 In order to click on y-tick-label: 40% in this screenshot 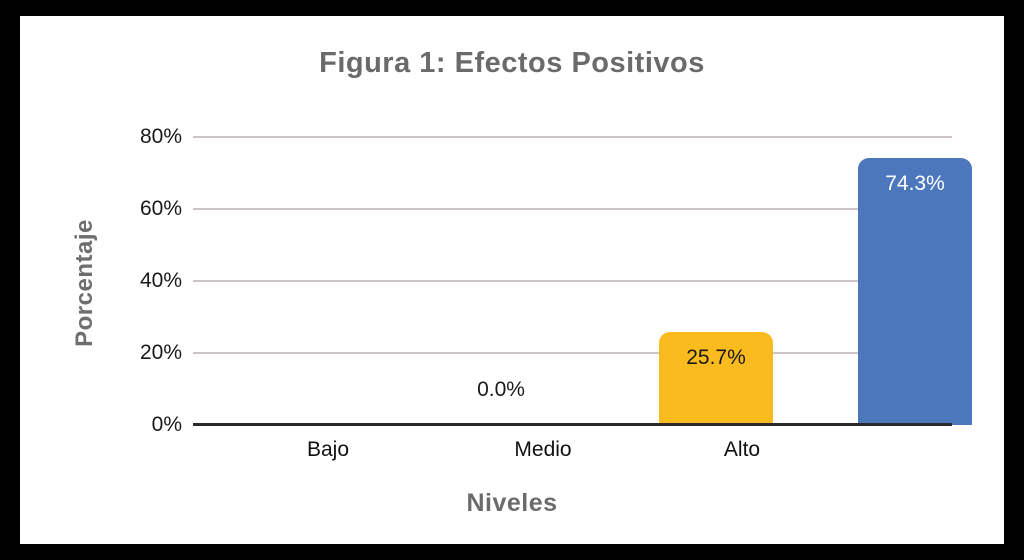, I will do `click(160, 280)`.